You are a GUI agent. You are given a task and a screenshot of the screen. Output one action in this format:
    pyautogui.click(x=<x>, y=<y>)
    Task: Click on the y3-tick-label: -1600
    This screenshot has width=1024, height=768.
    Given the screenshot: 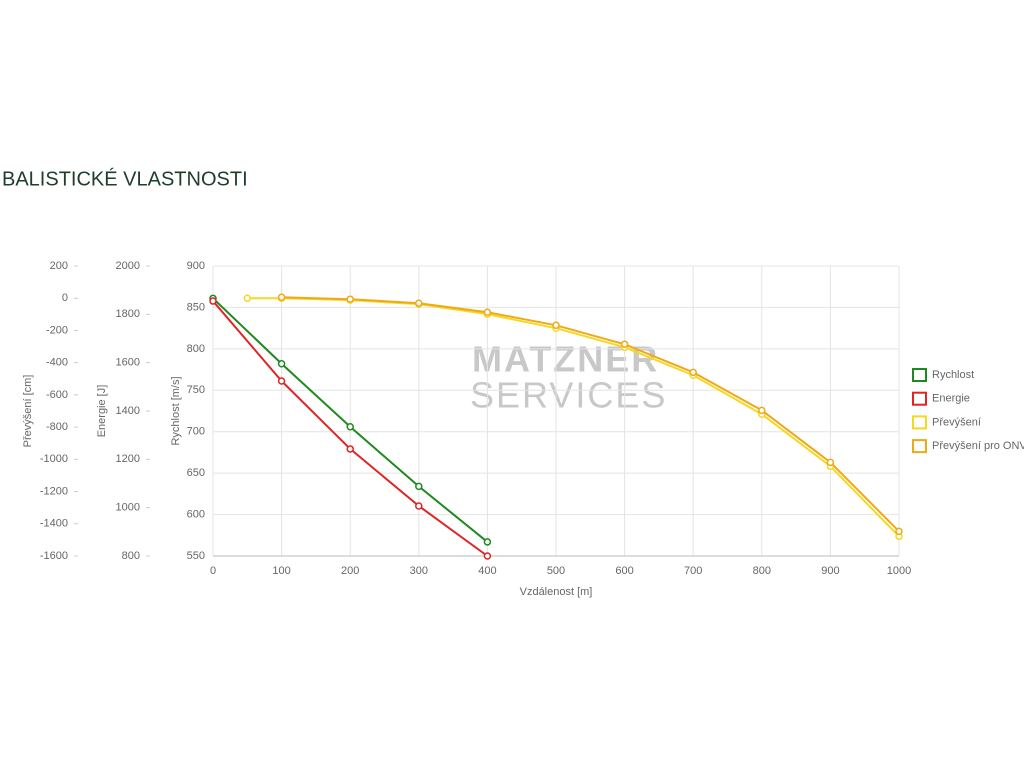 What is the action you would take?
    pyautogui.click(x=54, y=556)
    